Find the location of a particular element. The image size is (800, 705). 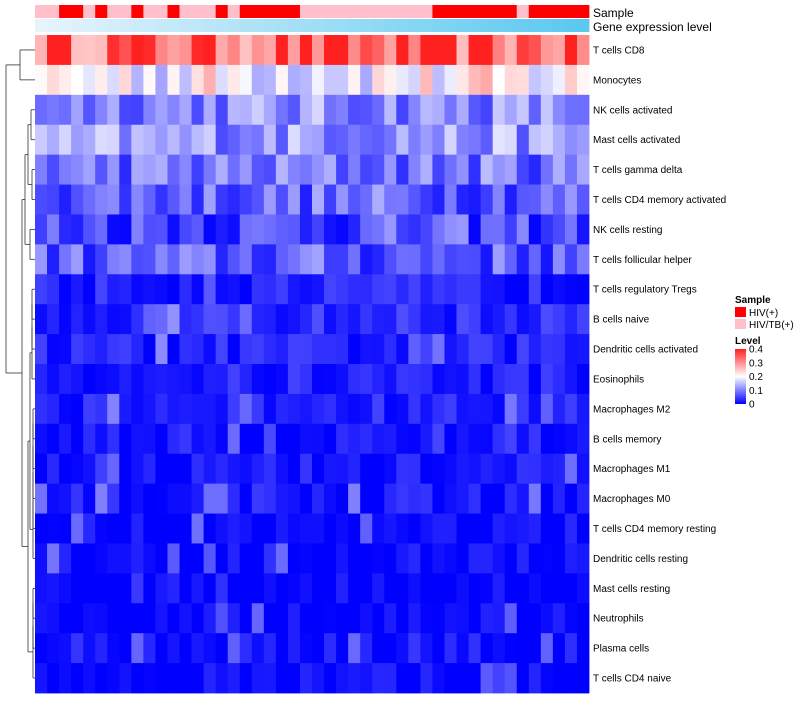

legend-color-scale is located at coordinates (740, 376).